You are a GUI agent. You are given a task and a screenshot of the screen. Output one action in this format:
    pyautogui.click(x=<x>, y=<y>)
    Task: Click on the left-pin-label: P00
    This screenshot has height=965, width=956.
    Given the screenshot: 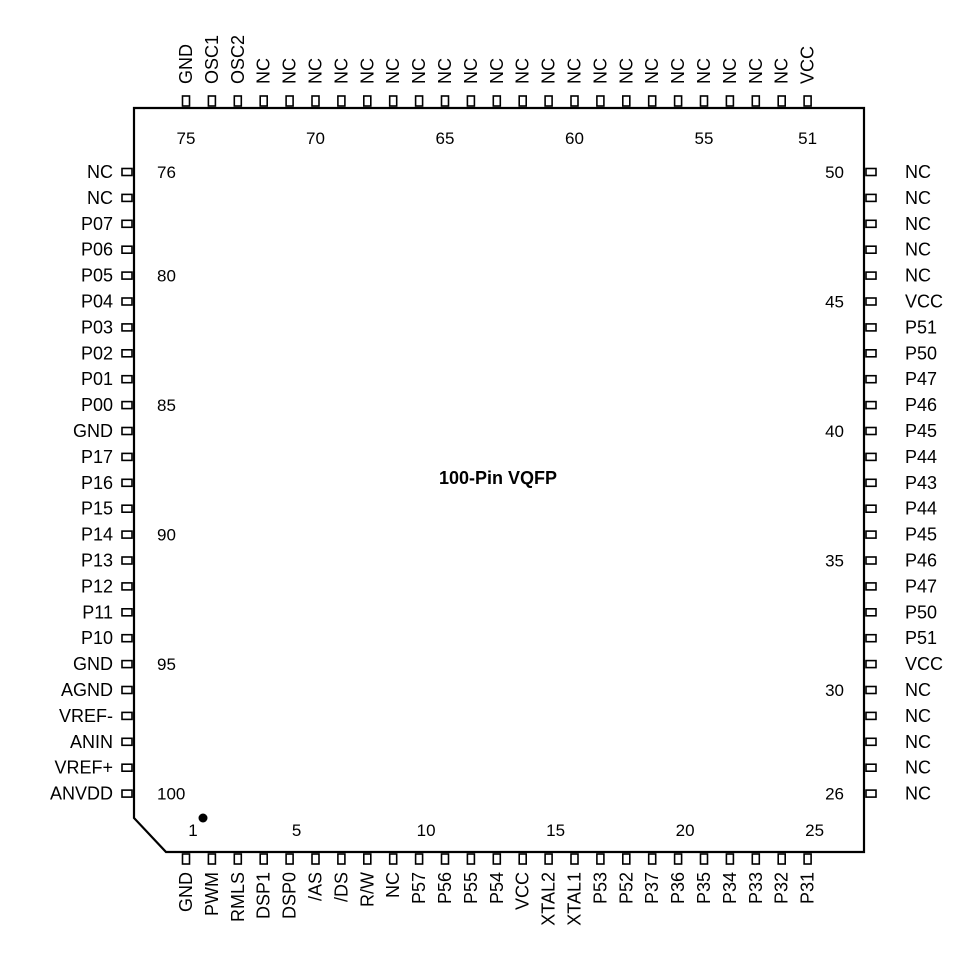 What is the action you would take?
    pyautogui.click(x=97, y=405)
    